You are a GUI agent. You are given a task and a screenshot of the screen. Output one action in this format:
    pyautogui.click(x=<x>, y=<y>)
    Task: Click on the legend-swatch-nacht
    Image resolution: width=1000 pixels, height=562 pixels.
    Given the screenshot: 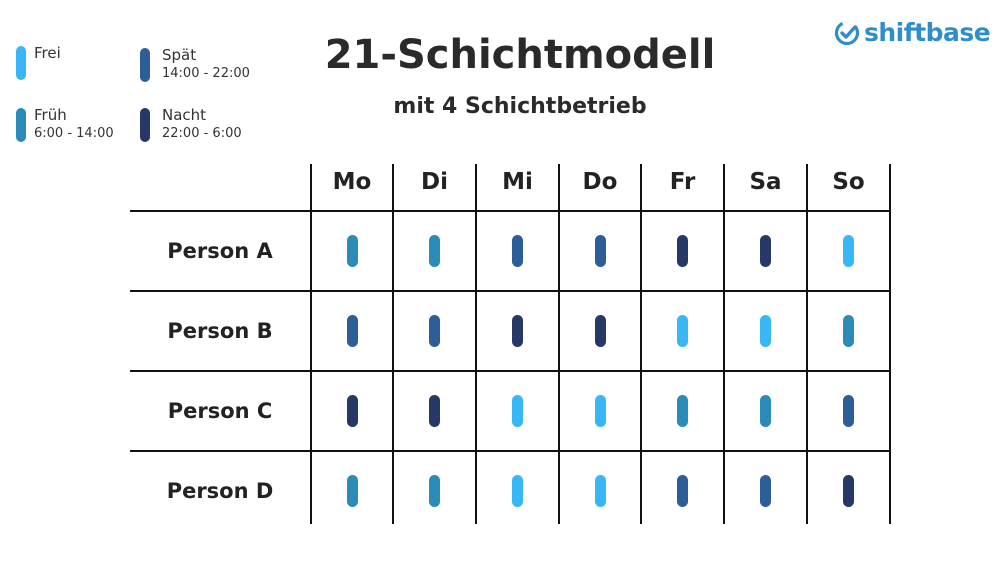 What is the action you would take?
    pyautogui.click(x=145, y=125)
    